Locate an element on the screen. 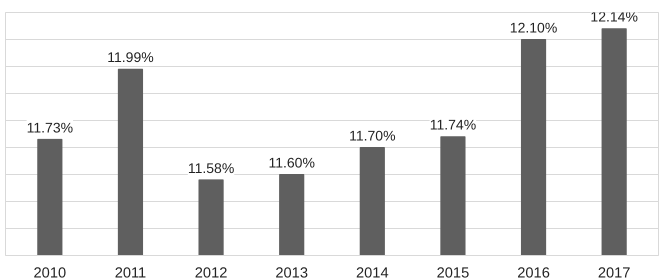 Image resolution: width=663 pixels, height=280 pixels. data-label: 12.10% is located at coordinates (534, 28).